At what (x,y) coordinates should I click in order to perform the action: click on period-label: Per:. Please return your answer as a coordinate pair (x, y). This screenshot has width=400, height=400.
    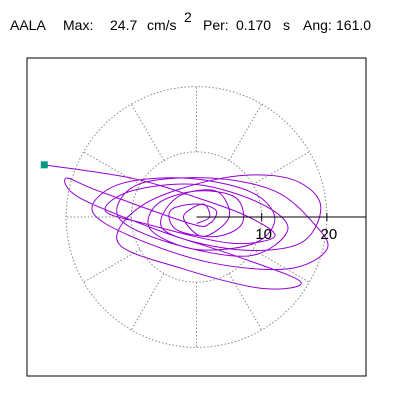
    Looking at the image, I should click on (216, 25).